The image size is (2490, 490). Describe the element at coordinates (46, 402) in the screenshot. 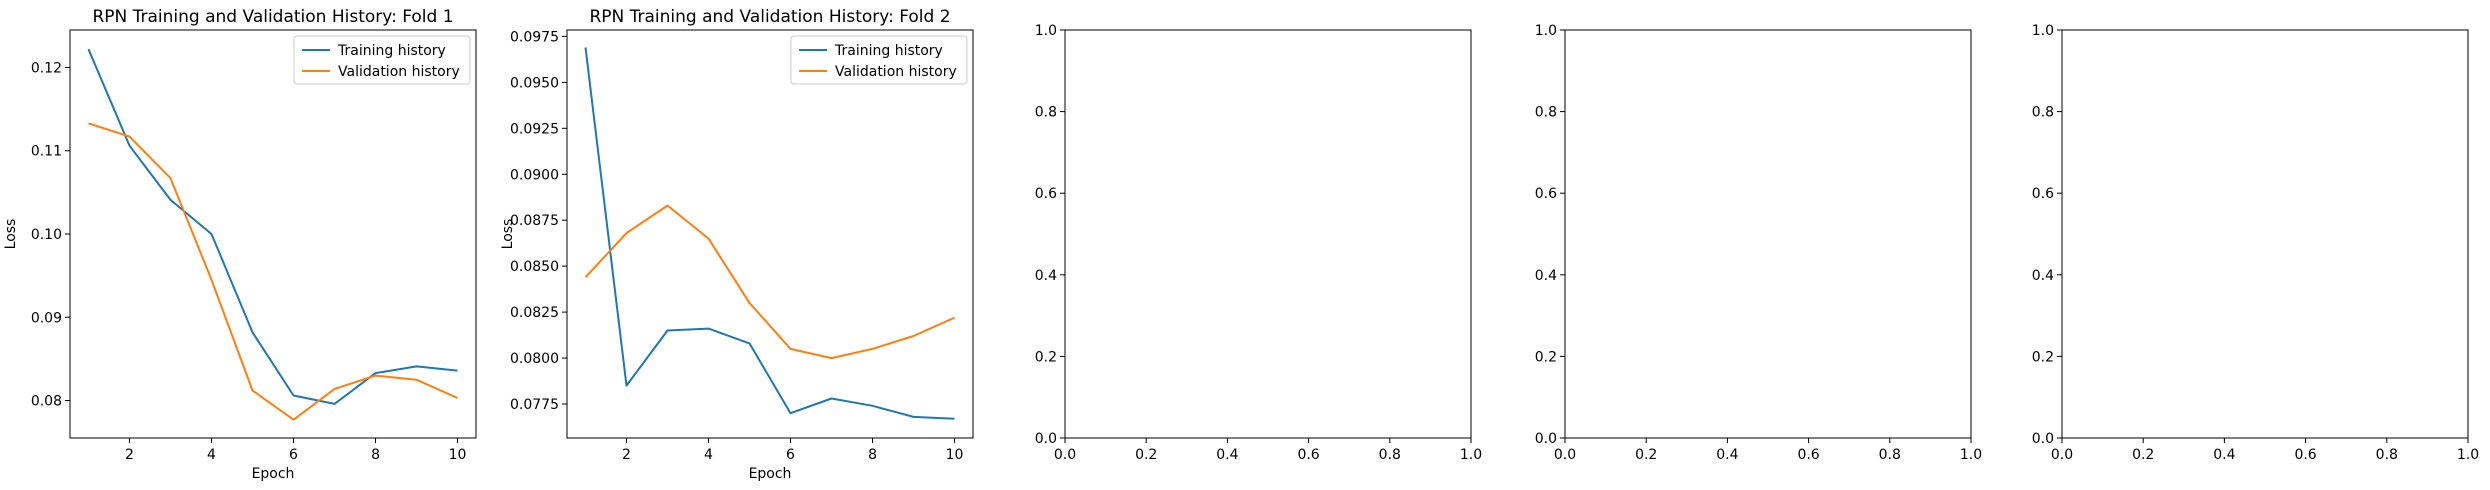

I see `y-tick-label: 0.08` at that location.